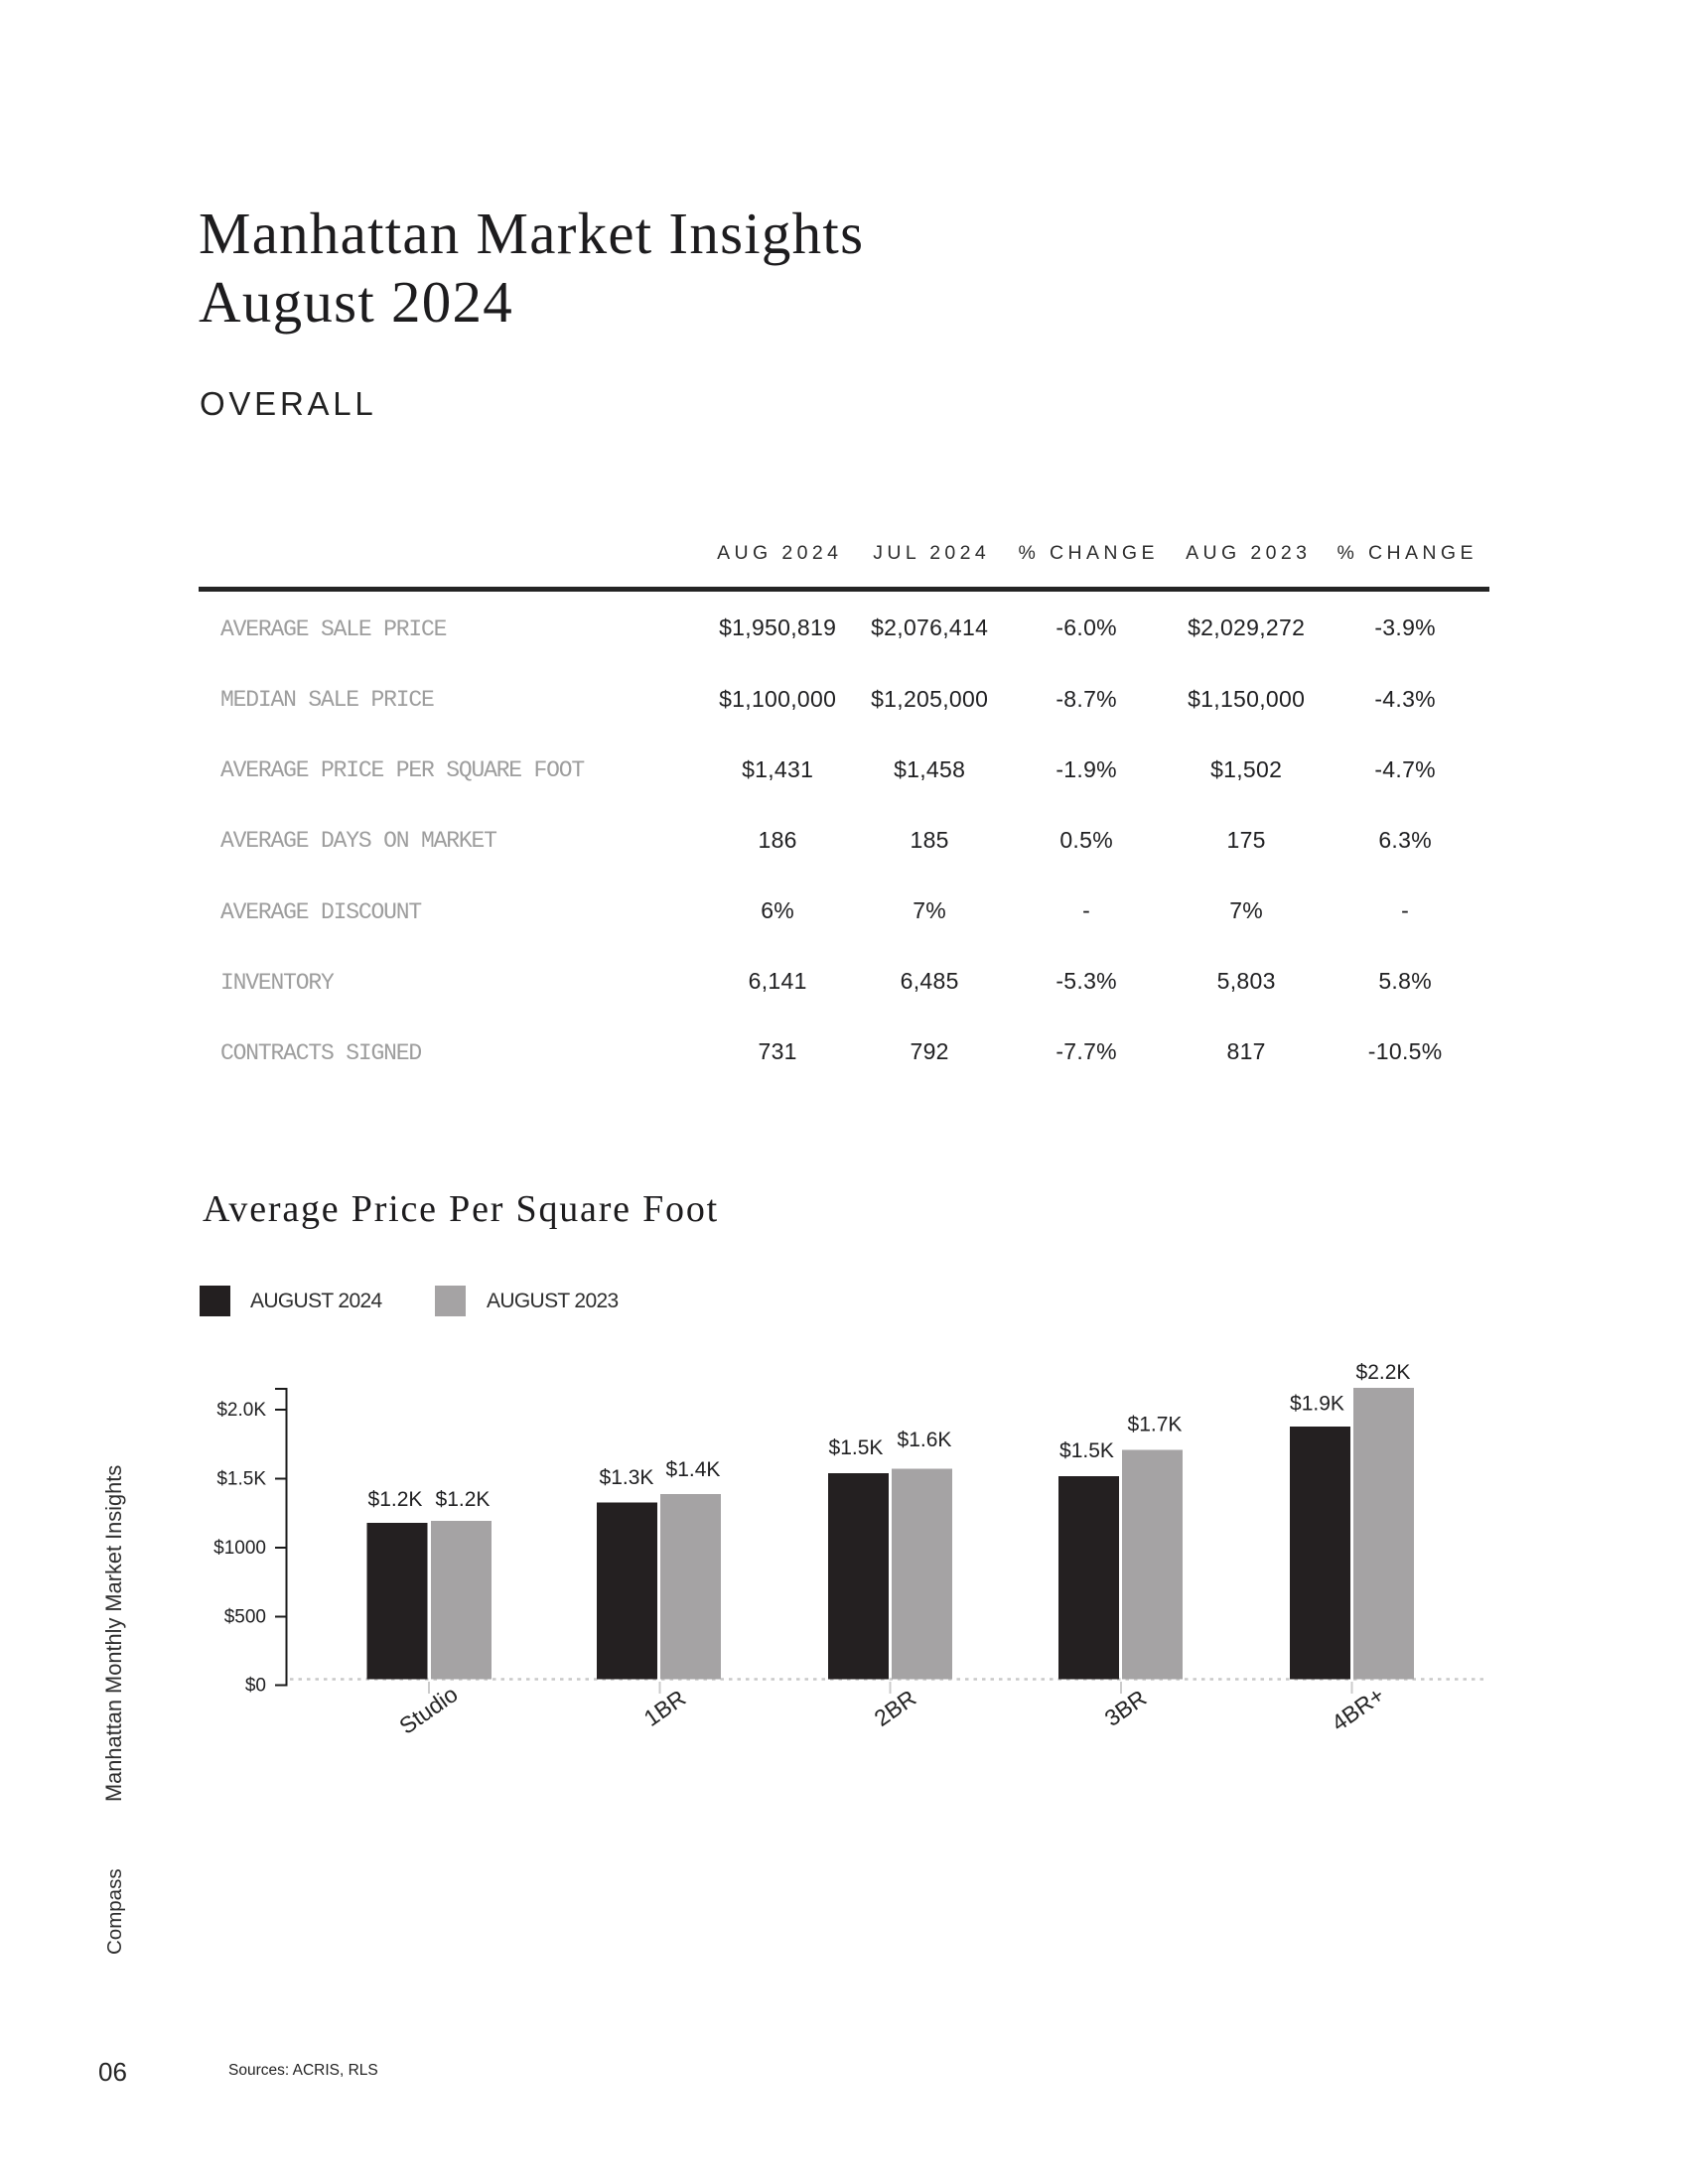  I want to click on svg-text: $2.2K, so click(1383, 1372).